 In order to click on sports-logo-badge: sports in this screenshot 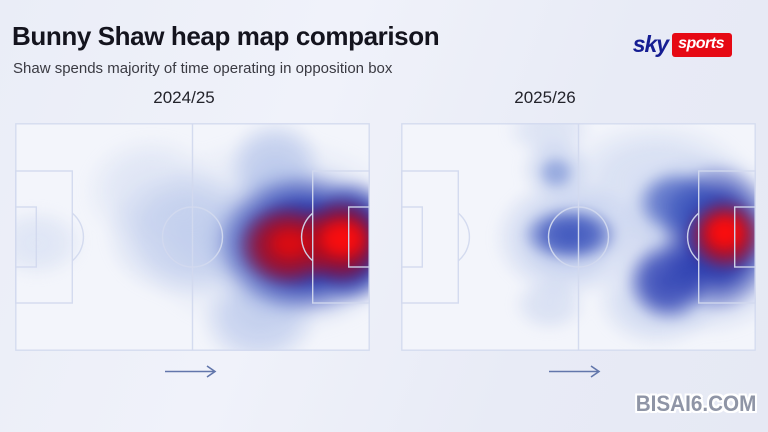, I will do `click(702, 44)`.